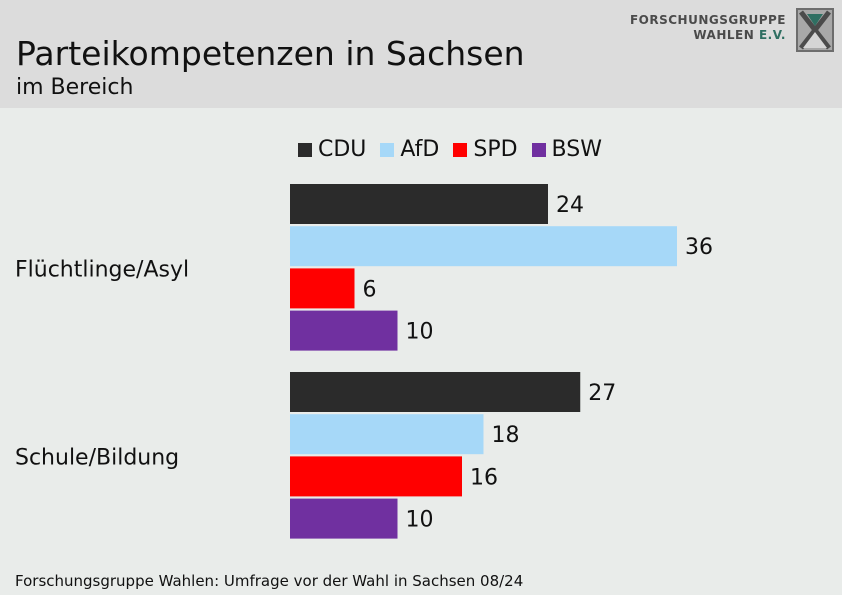 This screenshot has height=595, width=842. Describe the element at coordinates (724, 35) in the screenshot. I see `logo-line2-main: WAHLEN` at that location.